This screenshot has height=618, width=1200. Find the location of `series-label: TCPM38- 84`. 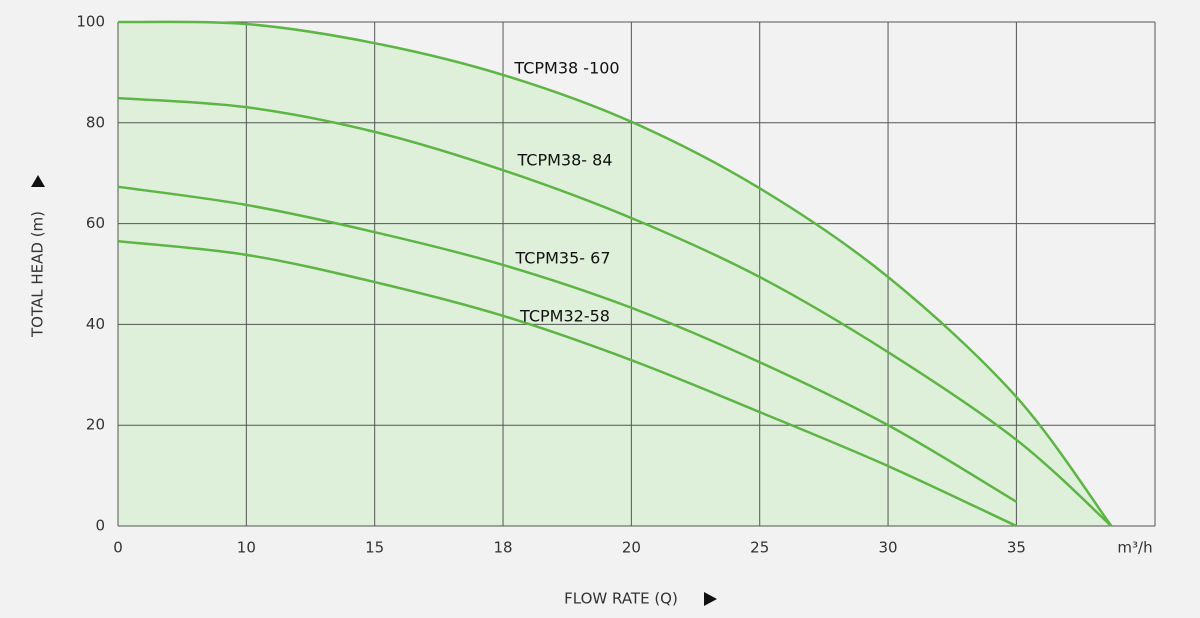

series-label: TCPM38- 84 is located at coordinates (564, 160).